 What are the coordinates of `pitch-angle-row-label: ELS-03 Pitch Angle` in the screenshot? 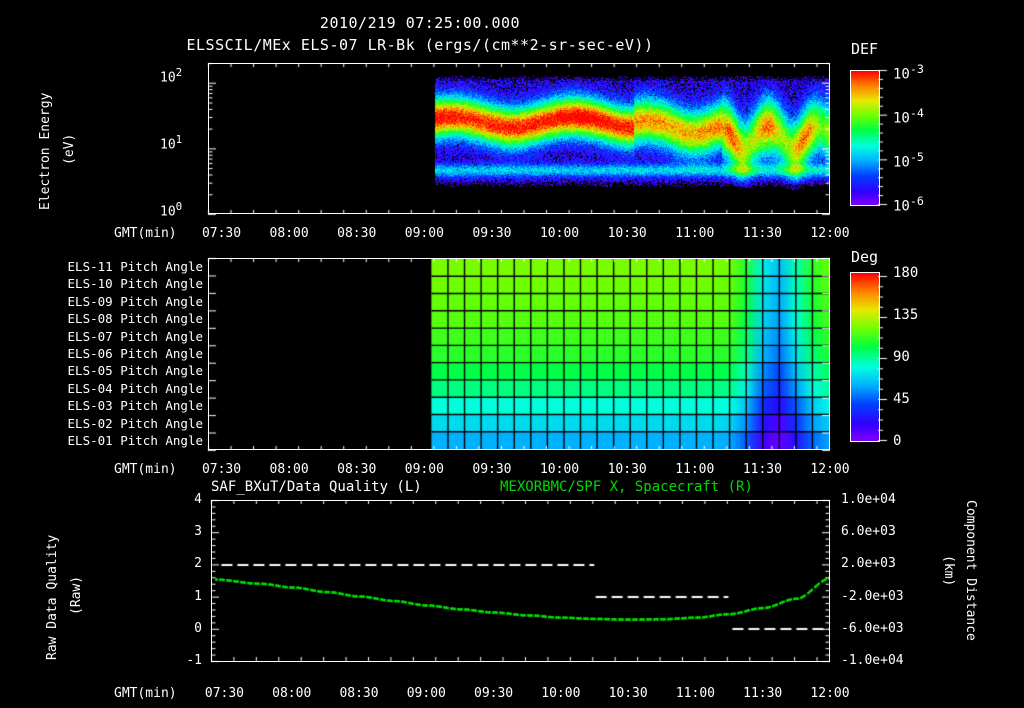 It's located at (135, 406).